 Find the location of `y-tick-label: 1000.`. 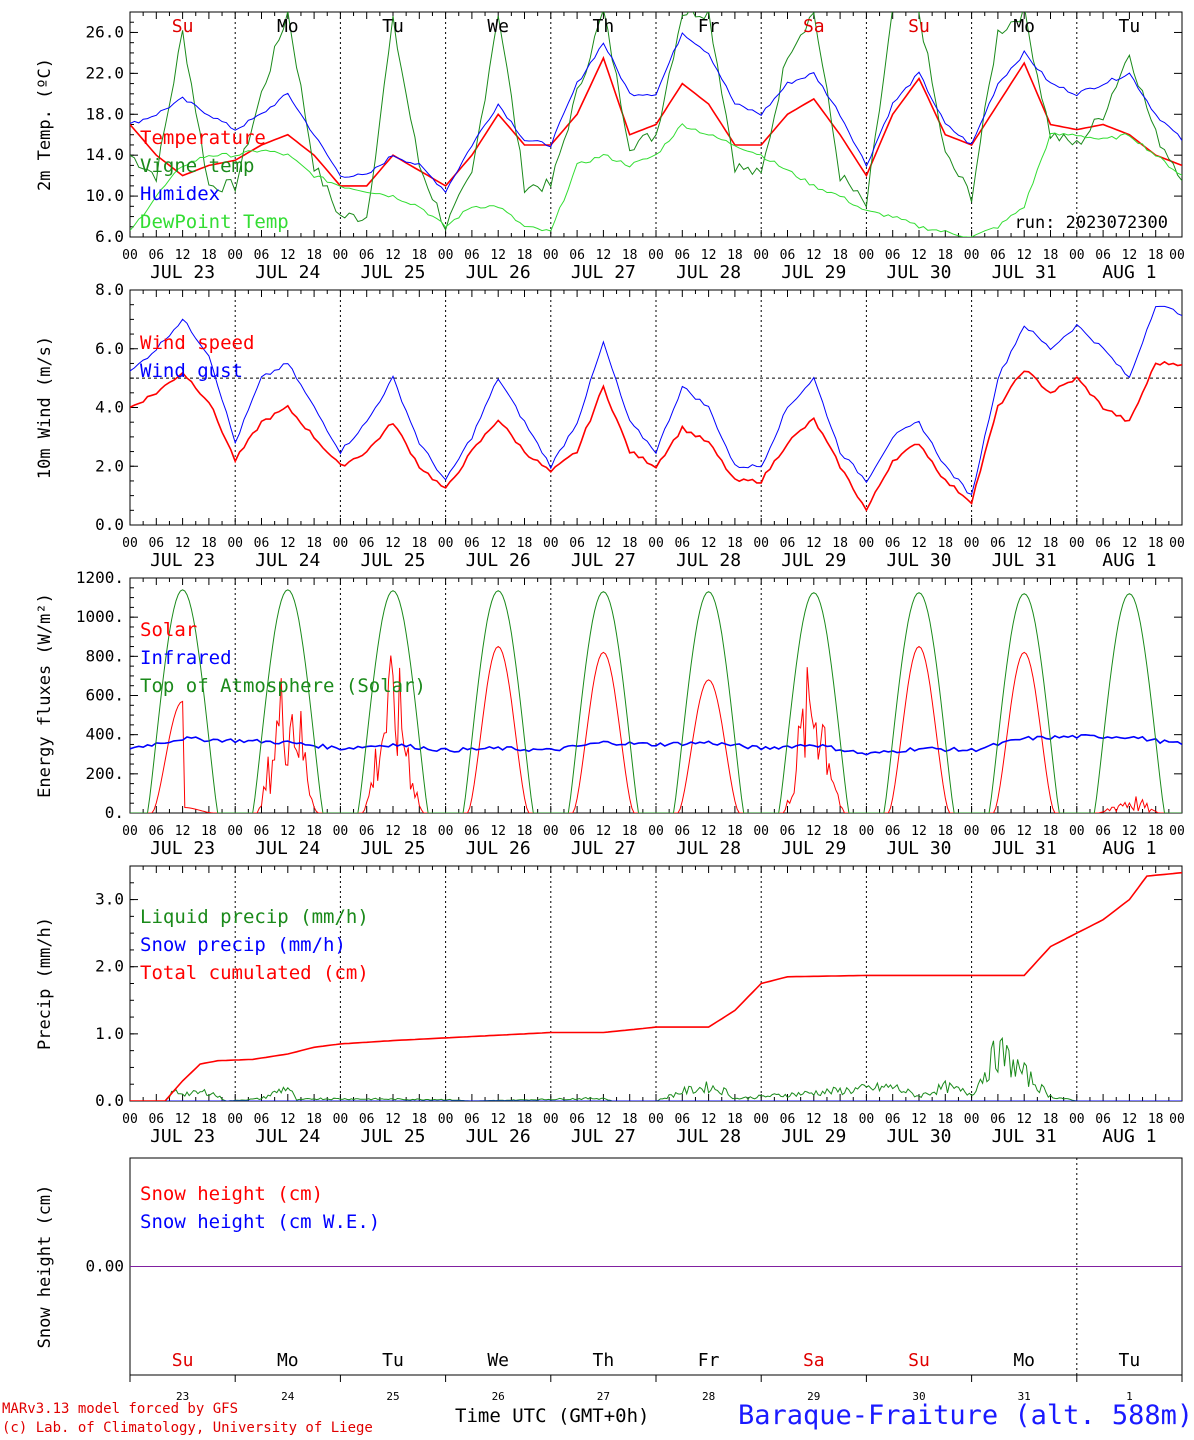

y-tick-label: 1000. is located at coordinates (100, 616).